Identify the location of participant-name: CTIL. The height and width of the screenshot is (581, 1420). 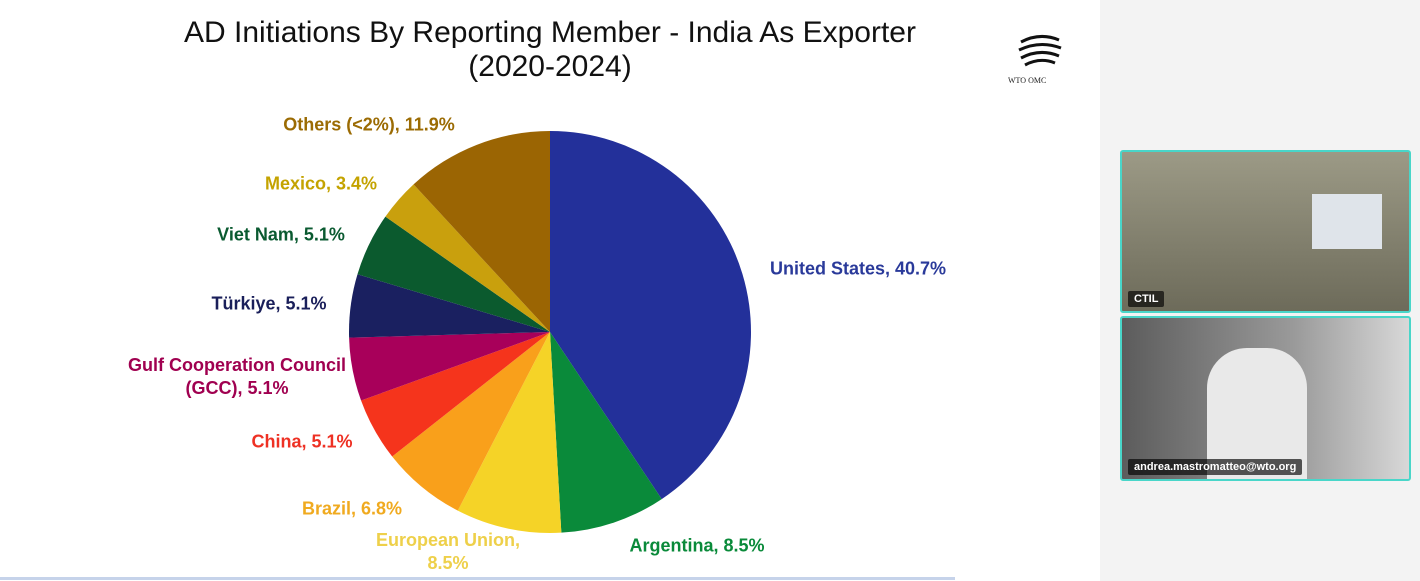
(1146, 299).